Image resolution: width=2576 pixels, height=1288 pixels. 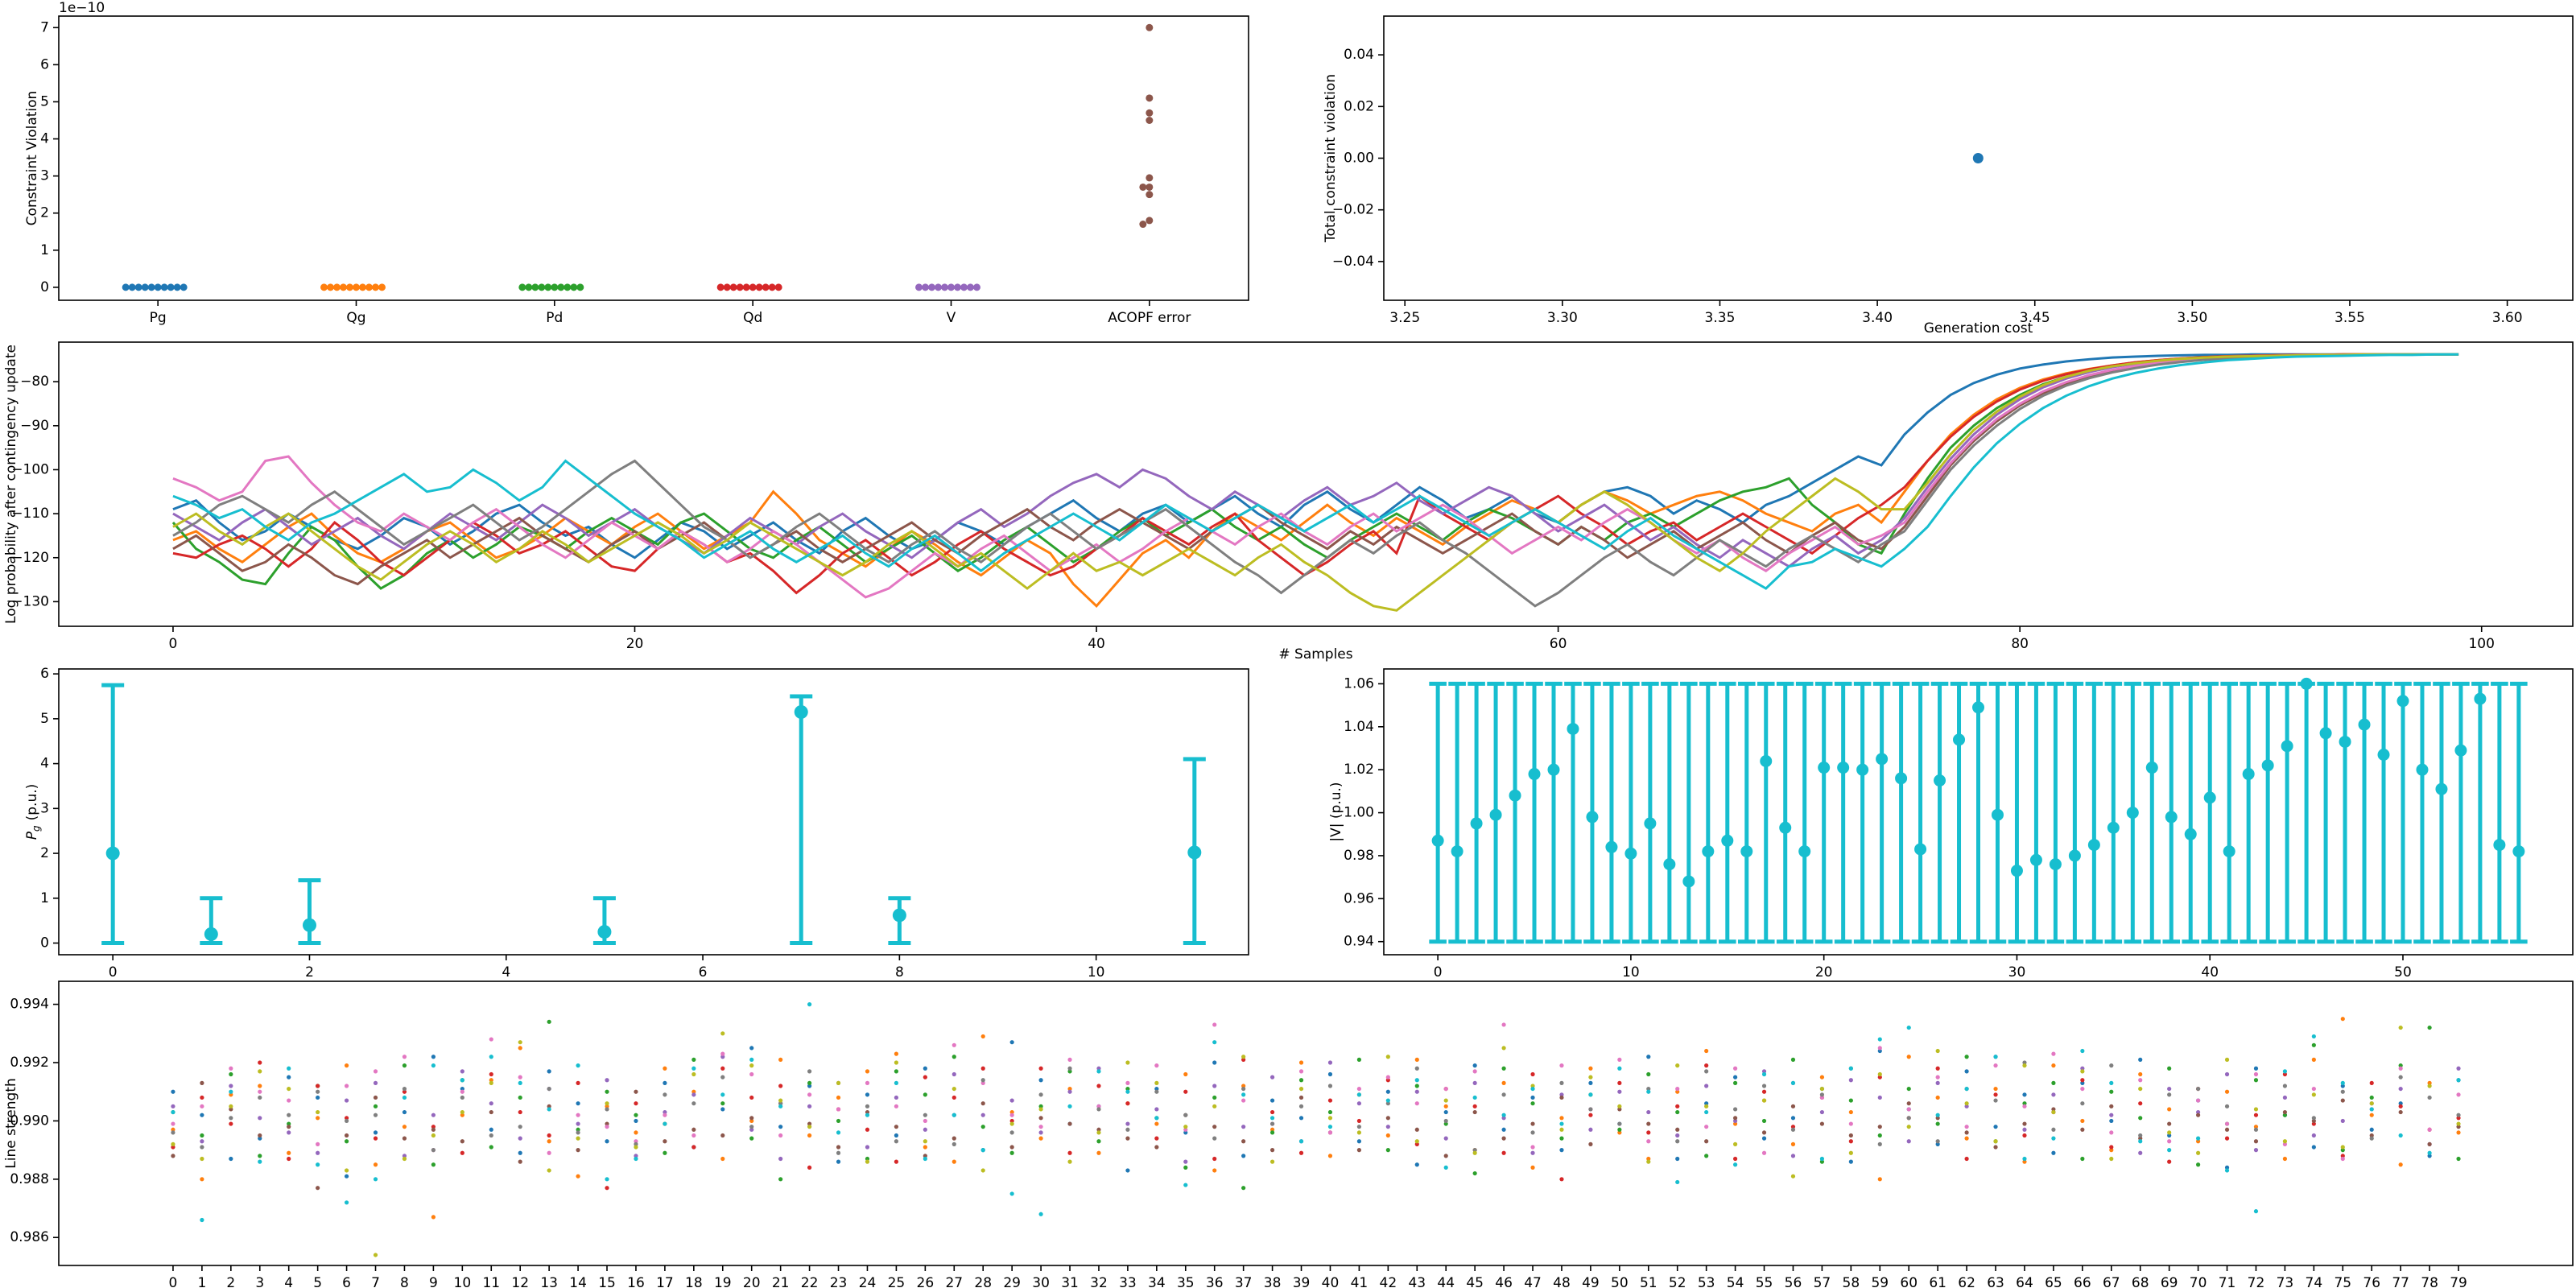 What do you see at coordinates (1336, 811) in the screenshot?
I see `y-axis-label: |V| (p.u.)` at bounding box center [1336, 811].